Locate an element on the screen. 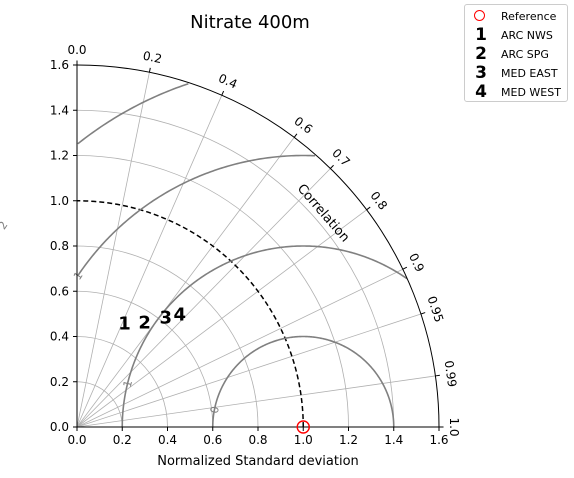  correlation-tick-label: 0.0 is located at coordinates (76, 50).